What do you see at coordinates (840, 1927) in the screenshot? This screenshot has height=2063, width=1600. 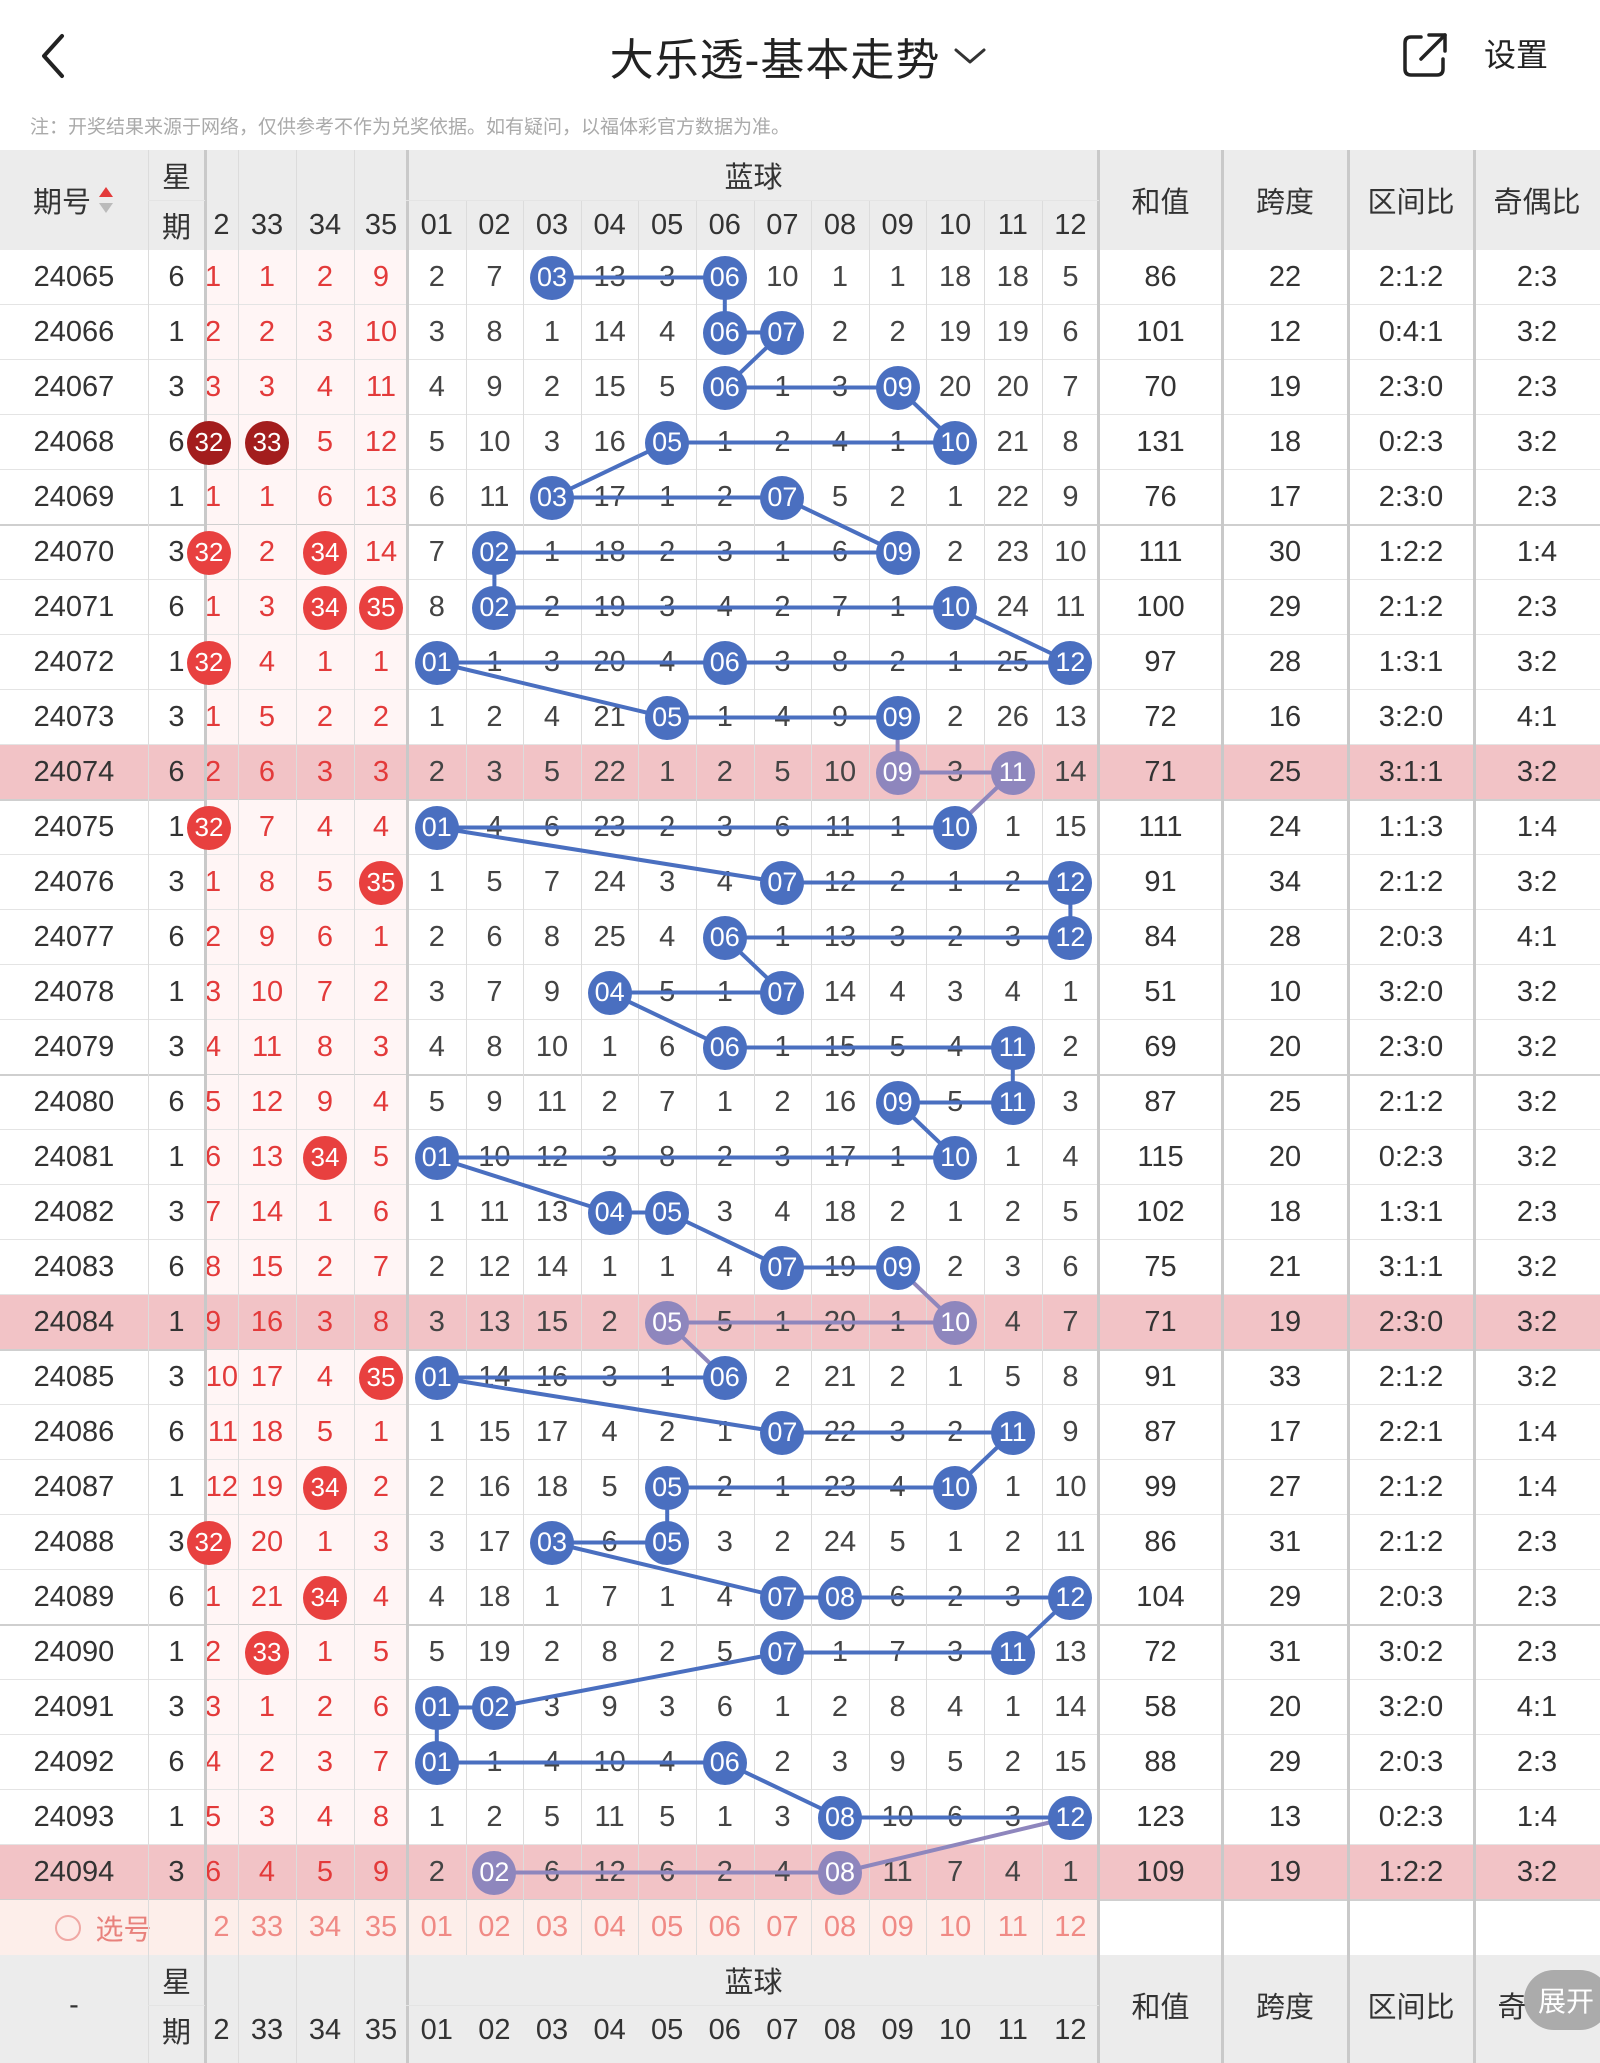 I see `select-blue-number: 08` at bounding box center [840, 1927].